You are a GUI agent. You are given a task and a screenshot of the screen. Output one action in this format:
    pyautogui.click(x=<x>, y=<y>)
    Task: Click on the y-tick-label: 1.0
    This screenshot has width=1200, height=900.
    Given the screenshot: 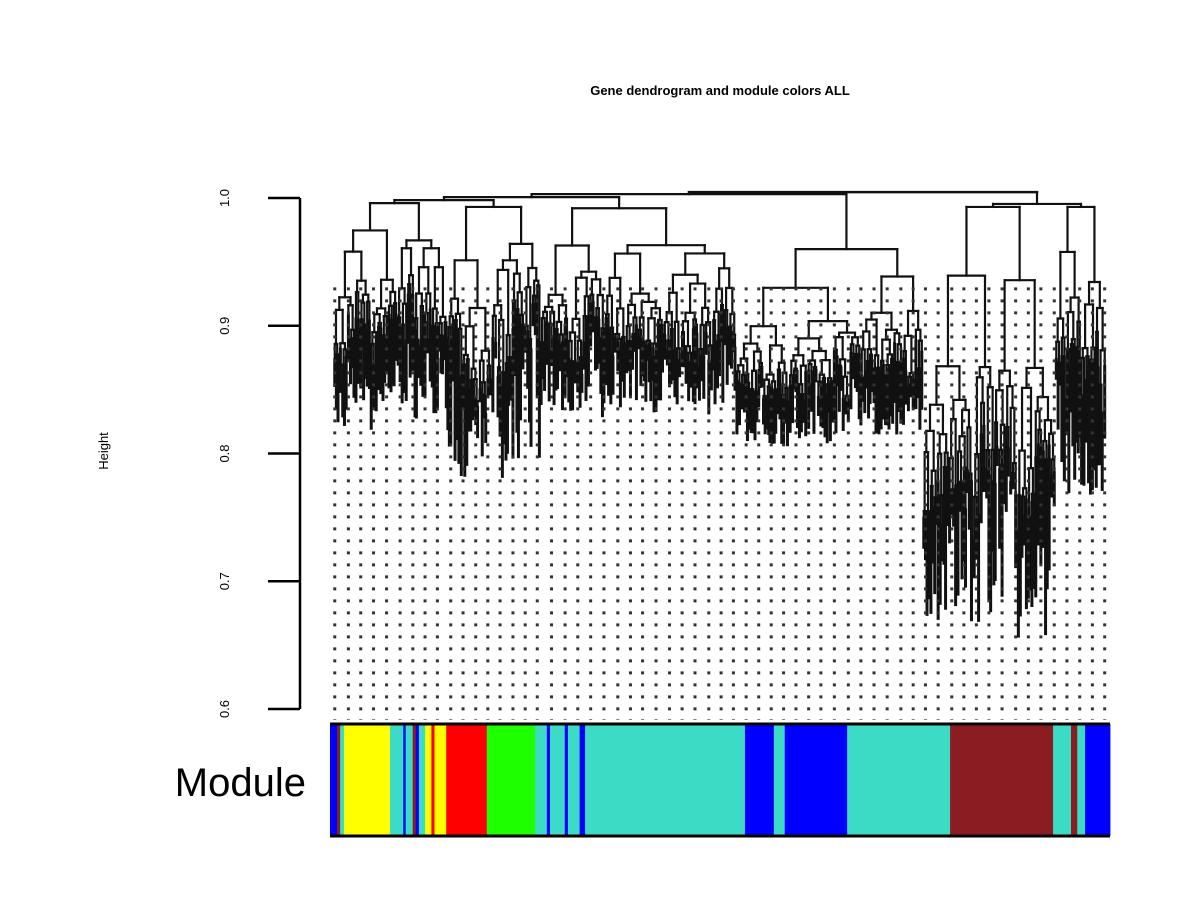 What is the action you would take?
    pyautogui.click(x=224, y=198)
    